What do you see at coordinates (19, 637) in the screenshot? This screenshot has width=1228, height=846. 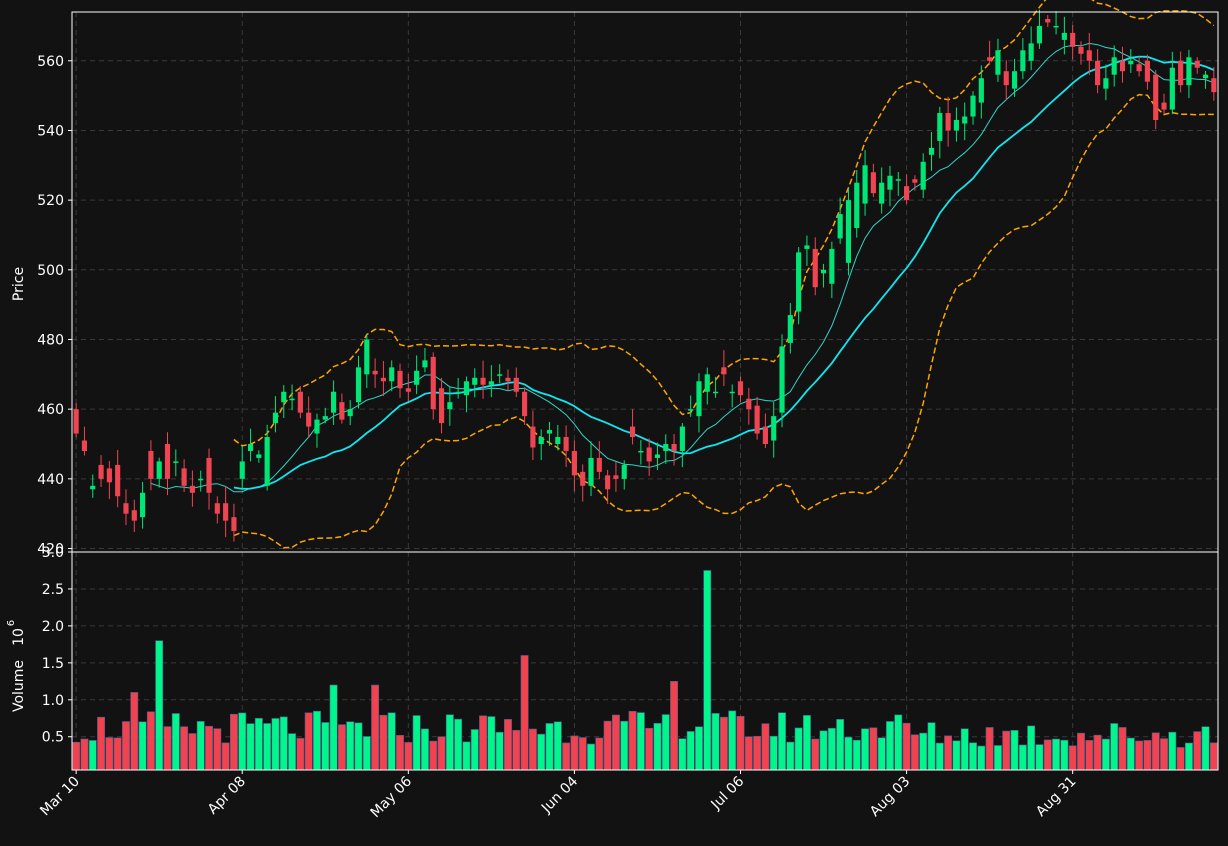 I see `volume-multiplier-base: 10` at bounding box center [19, 637].